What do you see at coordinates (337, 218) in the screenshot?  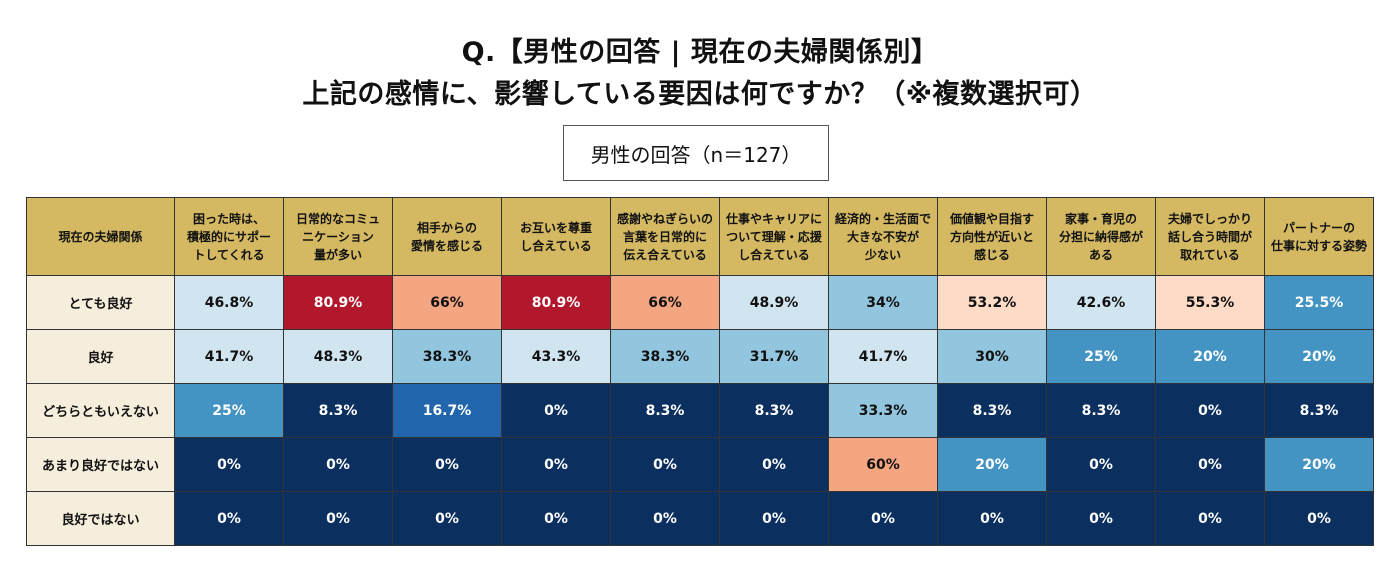 I see `column-header-line: 日常的なコミュ` at bounding box center [337, 218].